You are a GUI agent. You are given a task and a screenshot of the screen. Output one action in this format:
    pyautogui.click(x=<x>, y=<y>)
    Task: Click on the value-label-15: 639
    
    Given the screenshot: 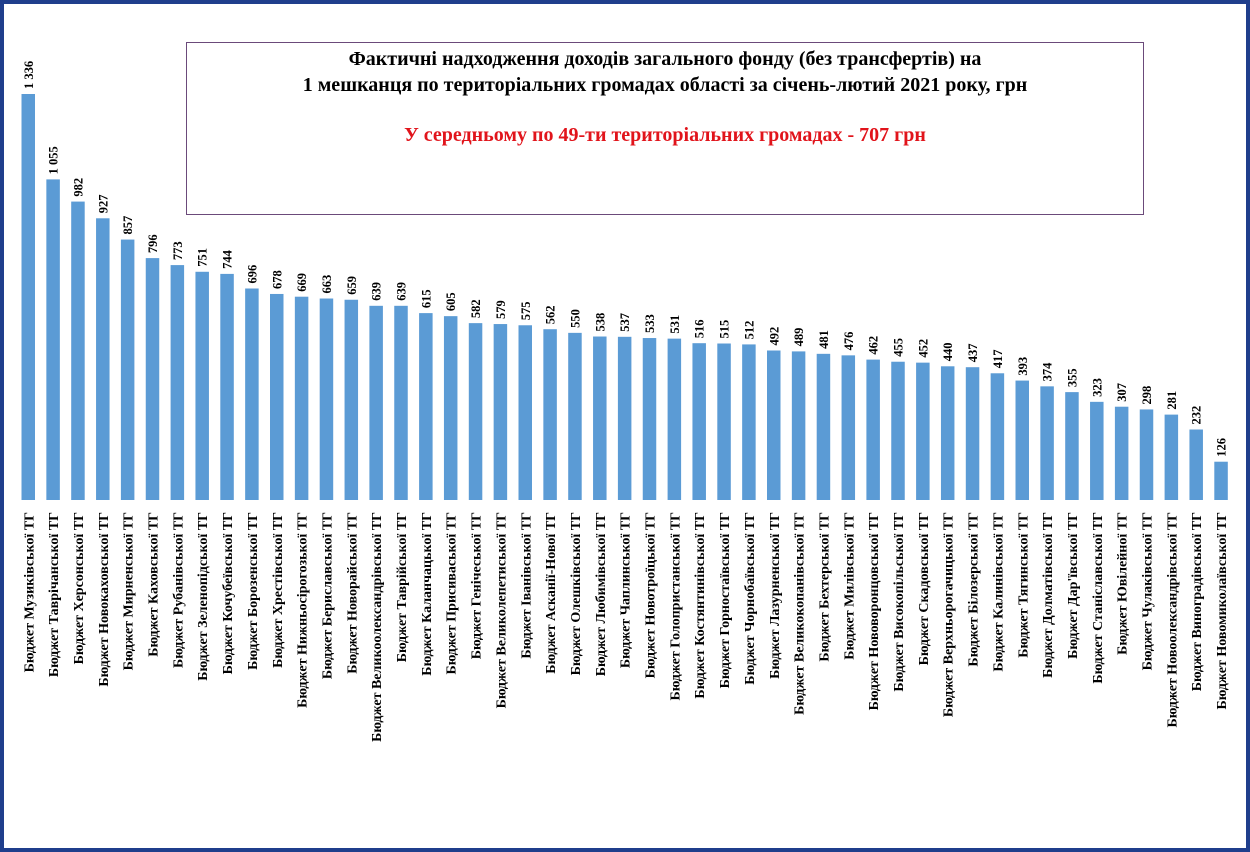 What is the action you would take?
    pyautogui.click(x=377, y=291)
    